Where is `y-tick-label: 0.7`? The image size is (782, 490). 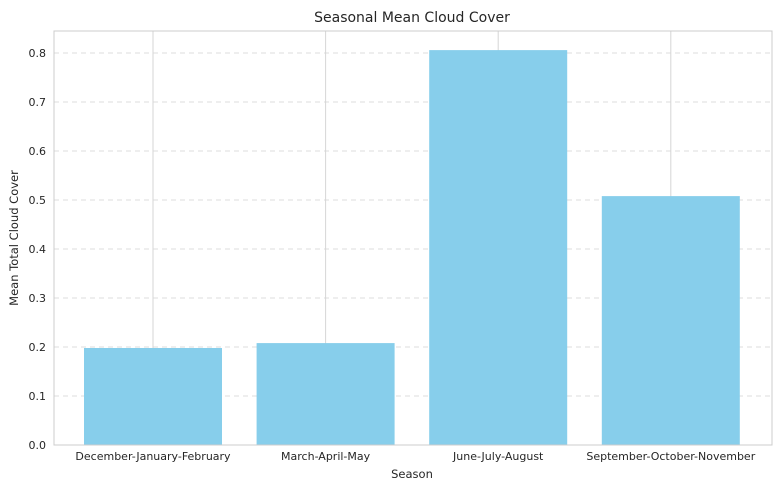 y-tick-label: 0.7 is located at coordinates (38, 102).